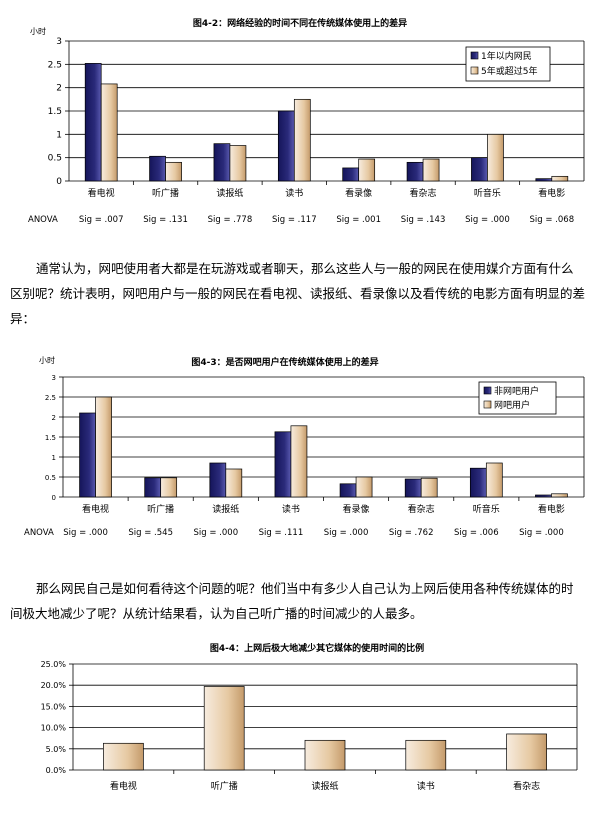 This screenshot has height=814, width=595. What do you see at coordinates (294, 220) in the screenshot?
I see `sig-annotation: Sig = .117` at bounding box center [294, 220].